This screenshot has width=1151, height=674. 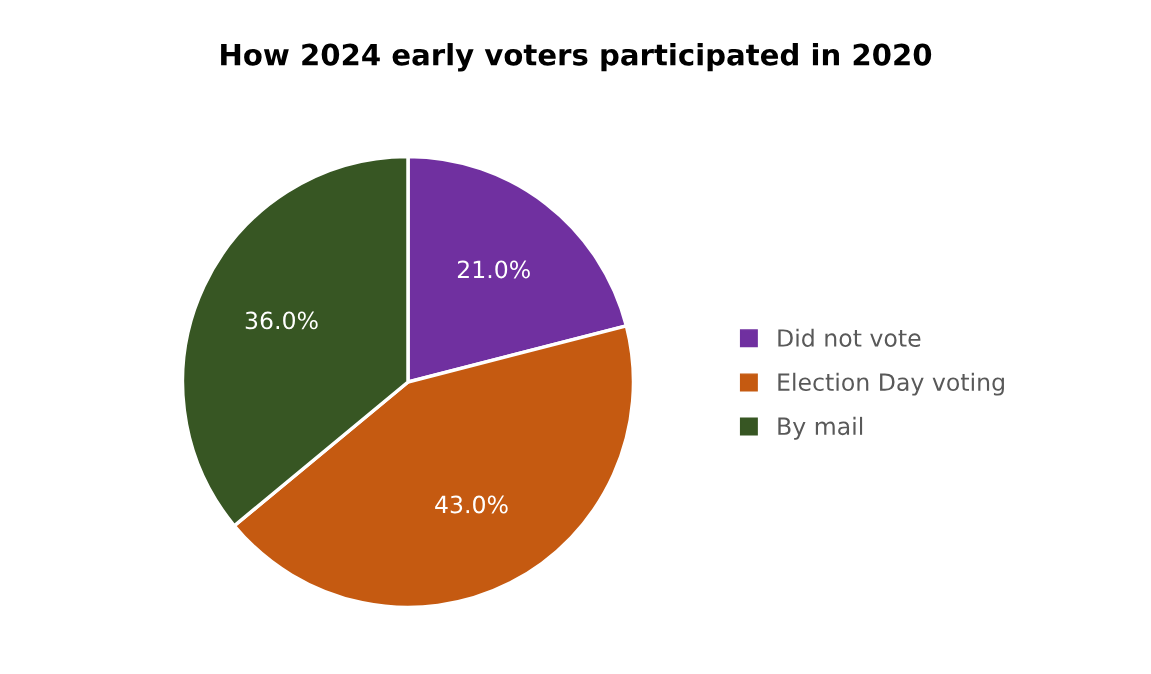 What do you see at coordinates (281, 320) in the screenshot?
I see `data-label: 36.0%` at bounding box center [281, 320].